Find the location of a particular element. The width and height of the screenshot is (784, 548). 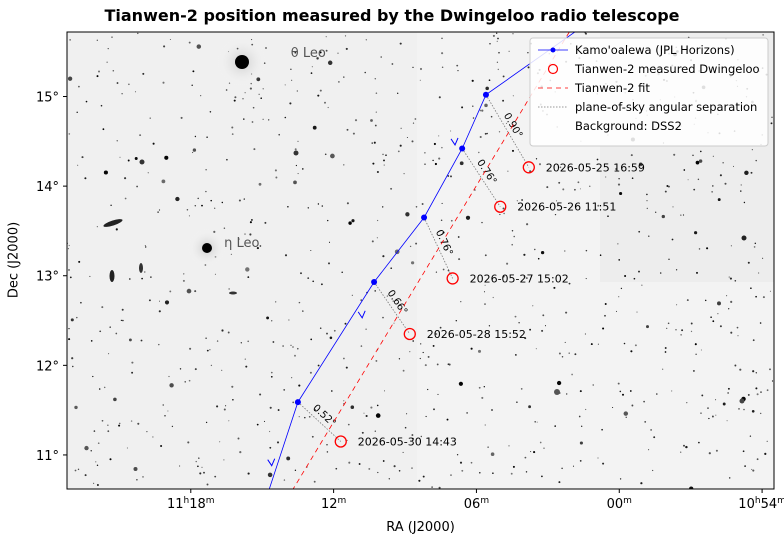

y-tick-label: 11° is located at coordinates (47, 456).